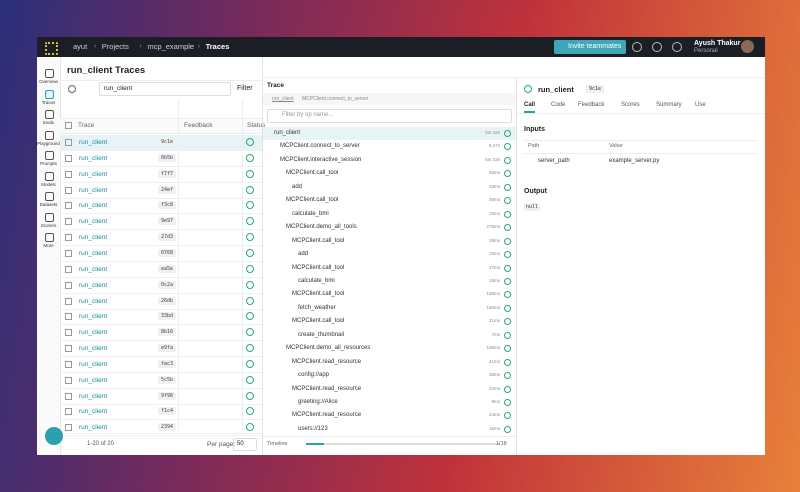 Image resolution: width=800 pixels, height=492 pixels. What do you see at coordinates (389, 281) in the screenshot?
I see `trace-node: calculate_bmi 18ms` at bounding box center [389, 281].